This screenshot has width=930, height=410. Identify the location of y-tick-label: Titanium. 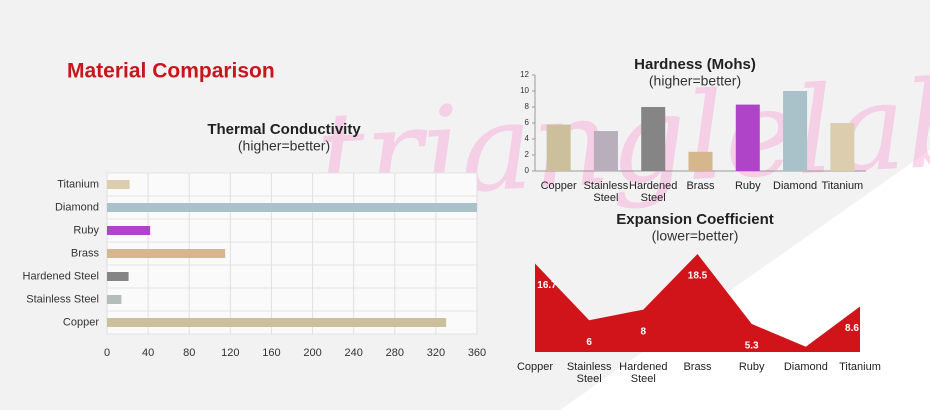
(78, 184).